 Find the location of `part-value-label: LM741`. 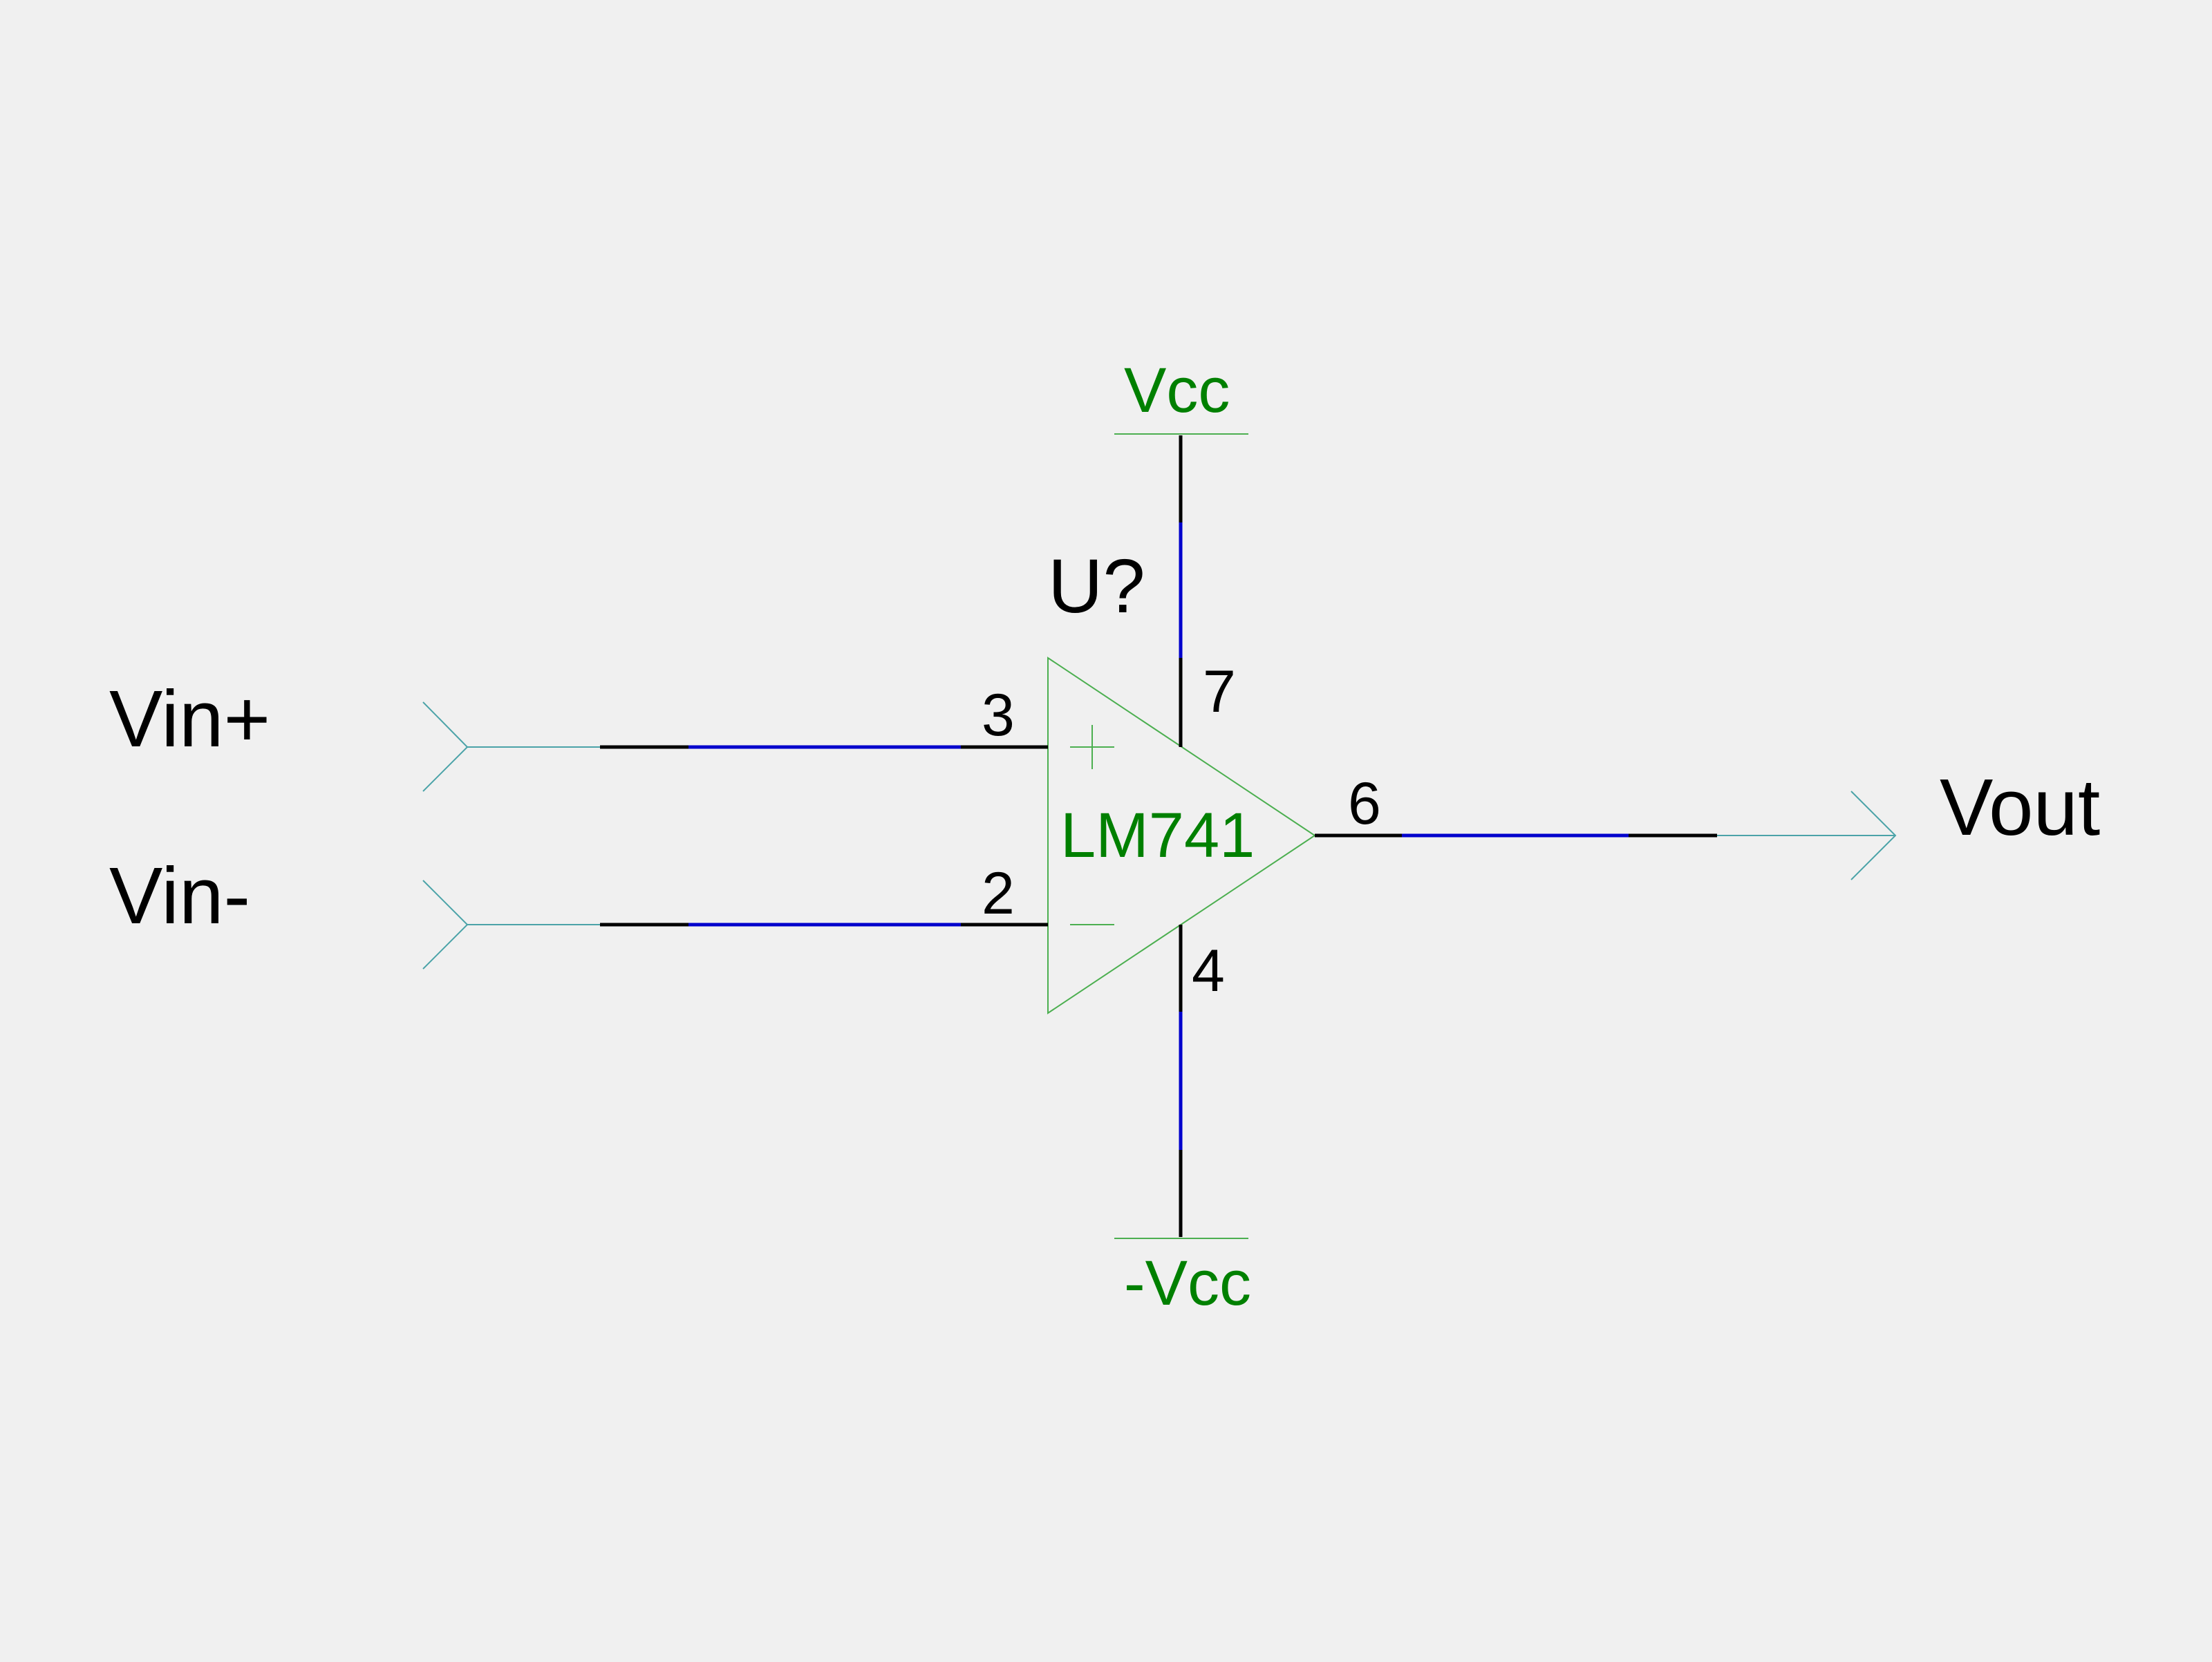

part-value-label: LM741 is located at coordinates (1157, 835).